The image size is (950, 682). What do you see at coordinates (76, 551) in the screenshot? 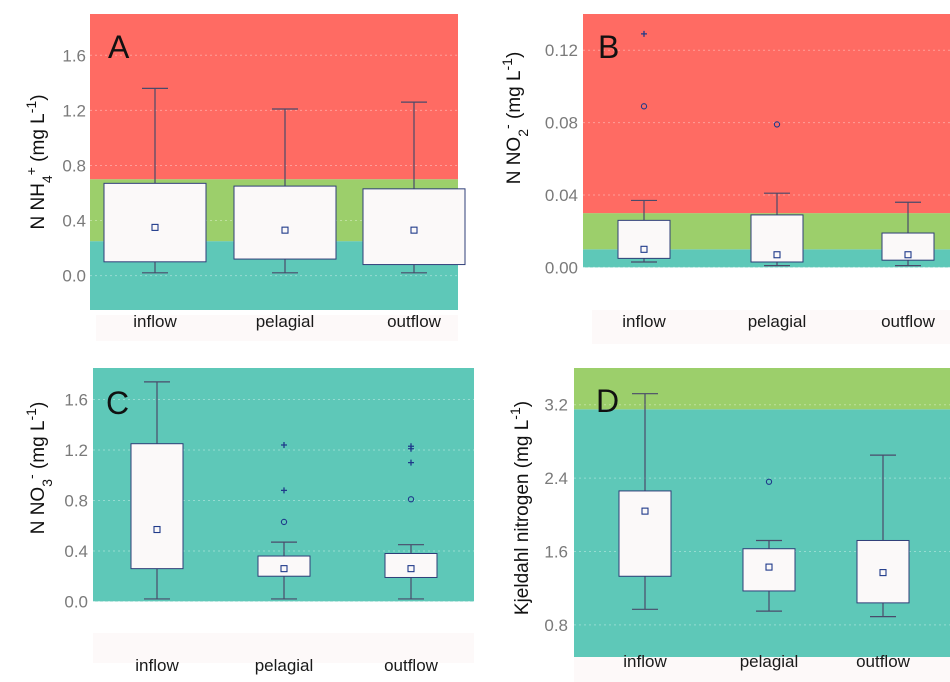
I see `panel-c-ytick-label: 0.4` at bounding box center [76, 551].